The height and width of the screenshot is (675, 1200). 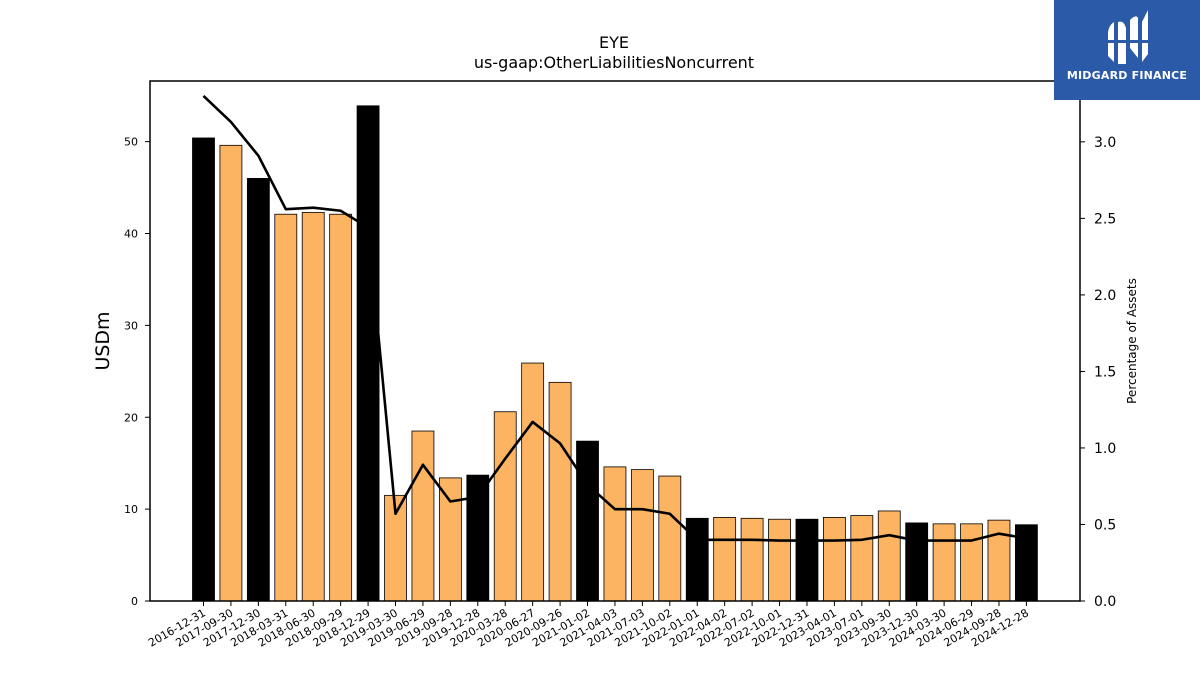 I want to click on y-axis-left: 0 10 20 30 40 50, so click(x=137, y=372).